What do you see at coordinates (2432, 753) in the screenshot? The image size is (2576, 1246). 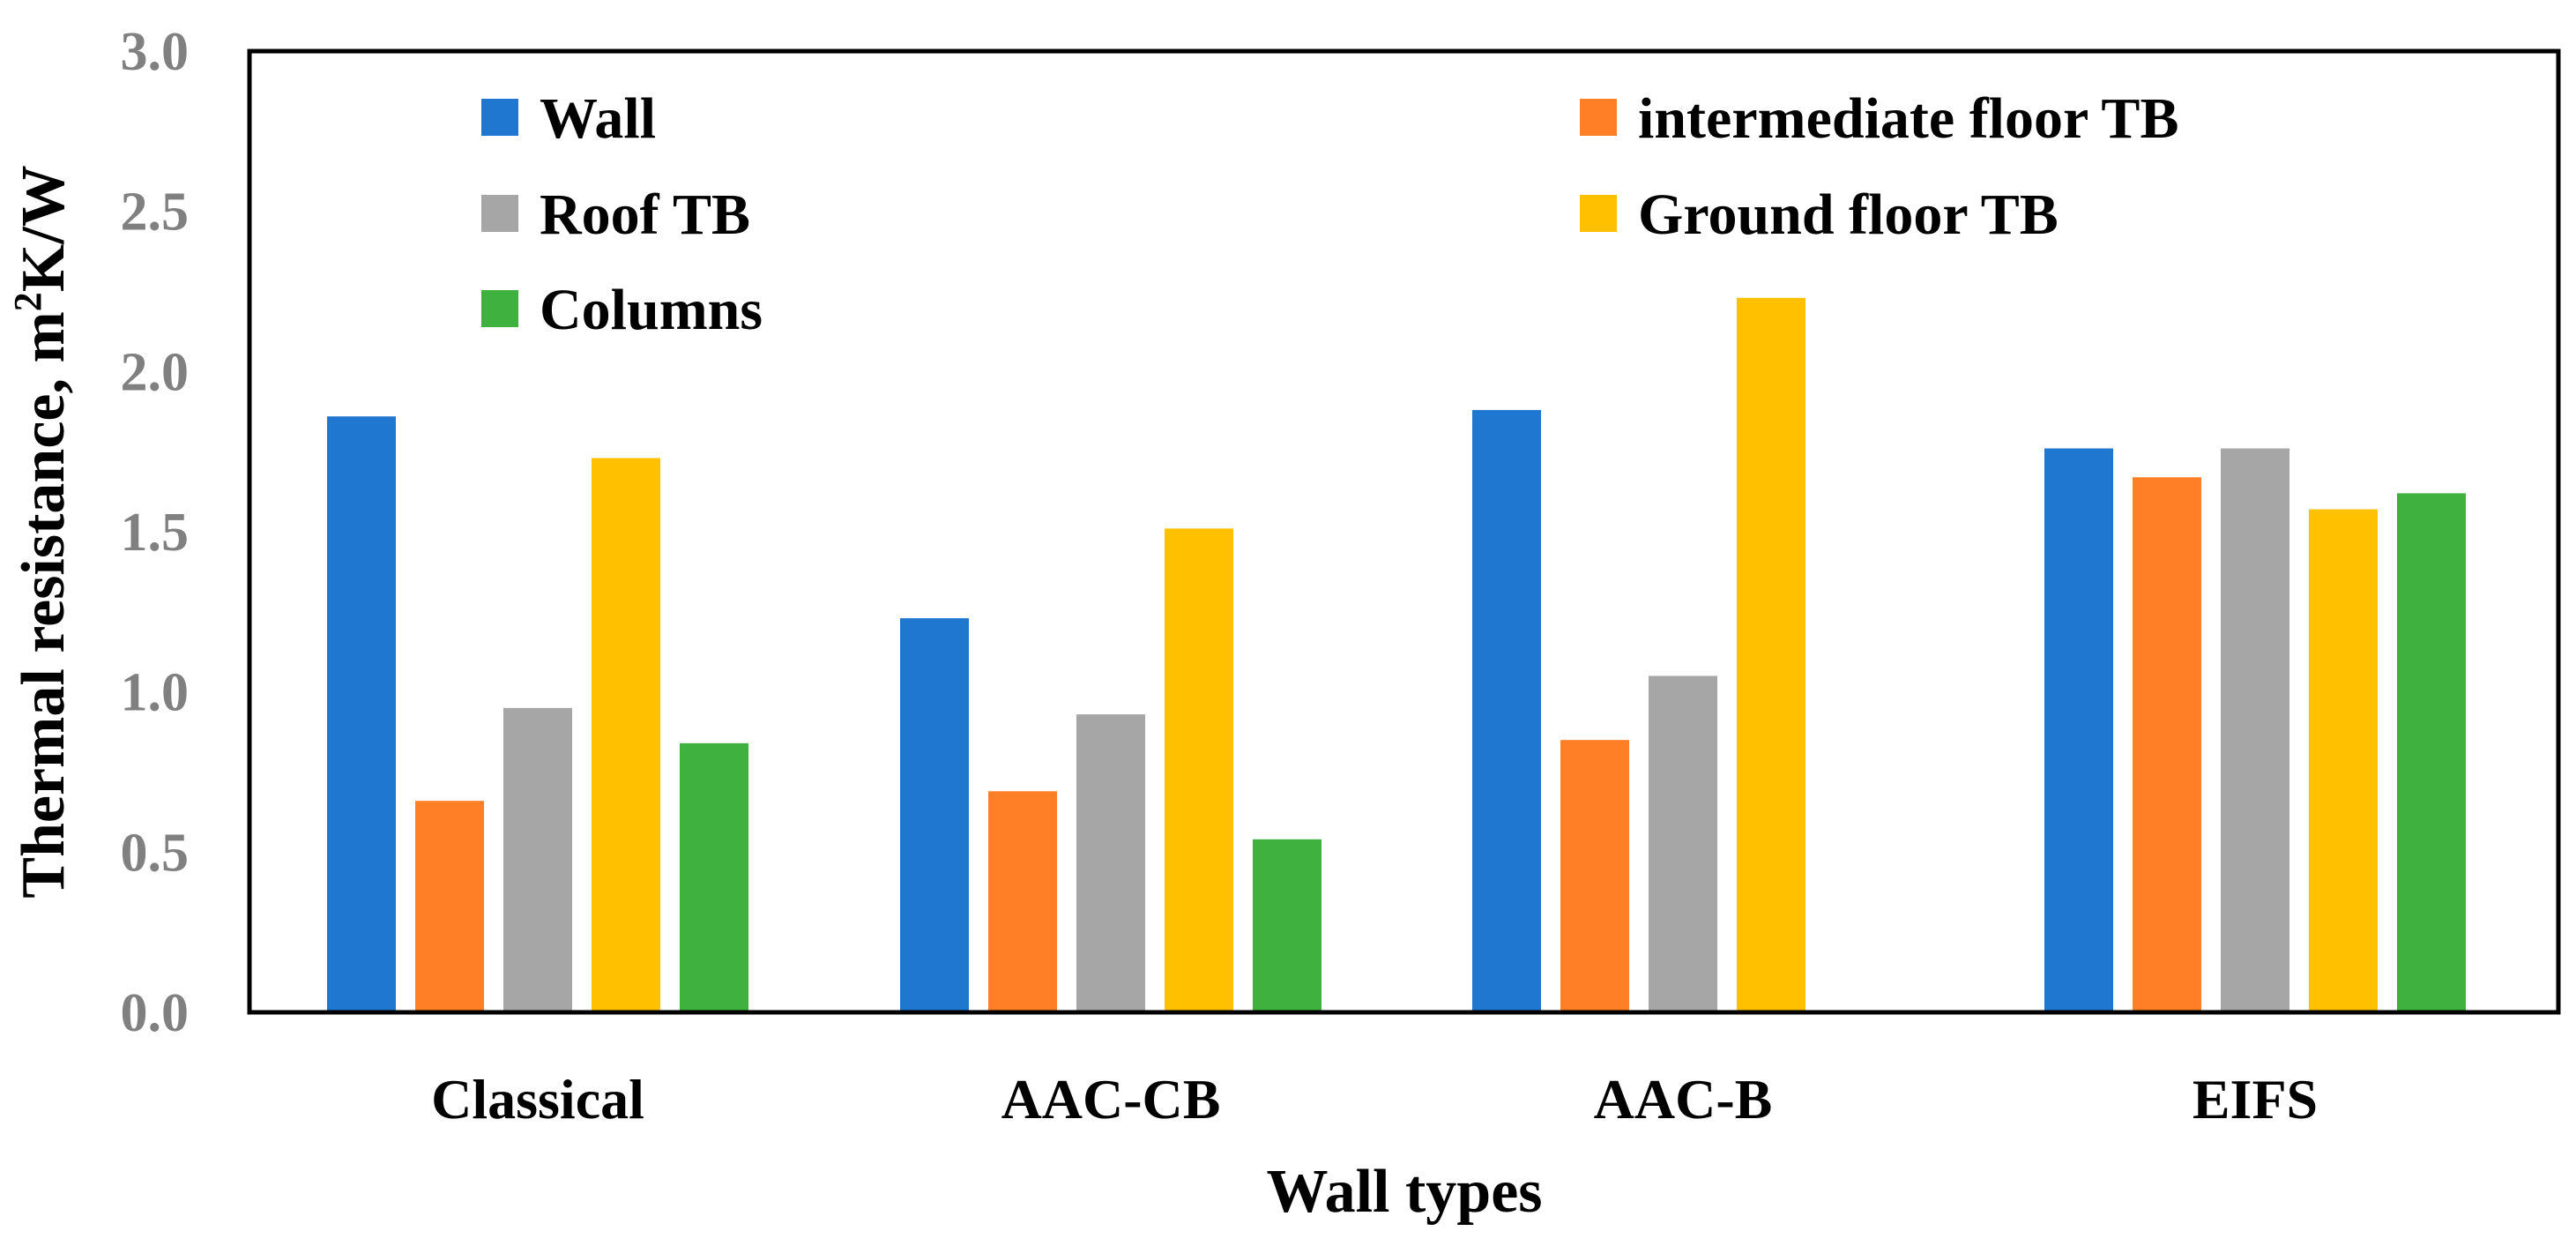 I see `bar-eifs-columns` at bounding box center [2432, 753].